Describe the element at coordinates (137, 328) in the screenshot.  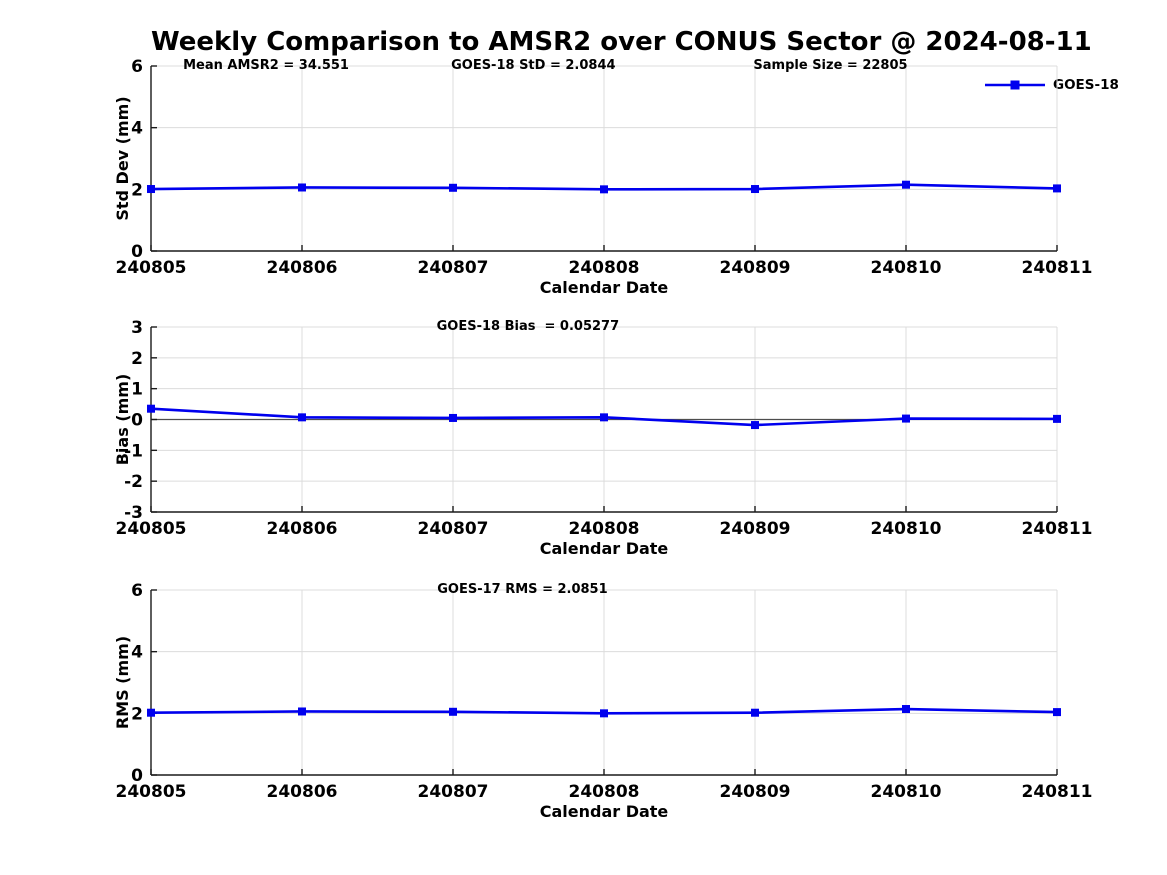
I see `y-tick-label: 3` at that location.